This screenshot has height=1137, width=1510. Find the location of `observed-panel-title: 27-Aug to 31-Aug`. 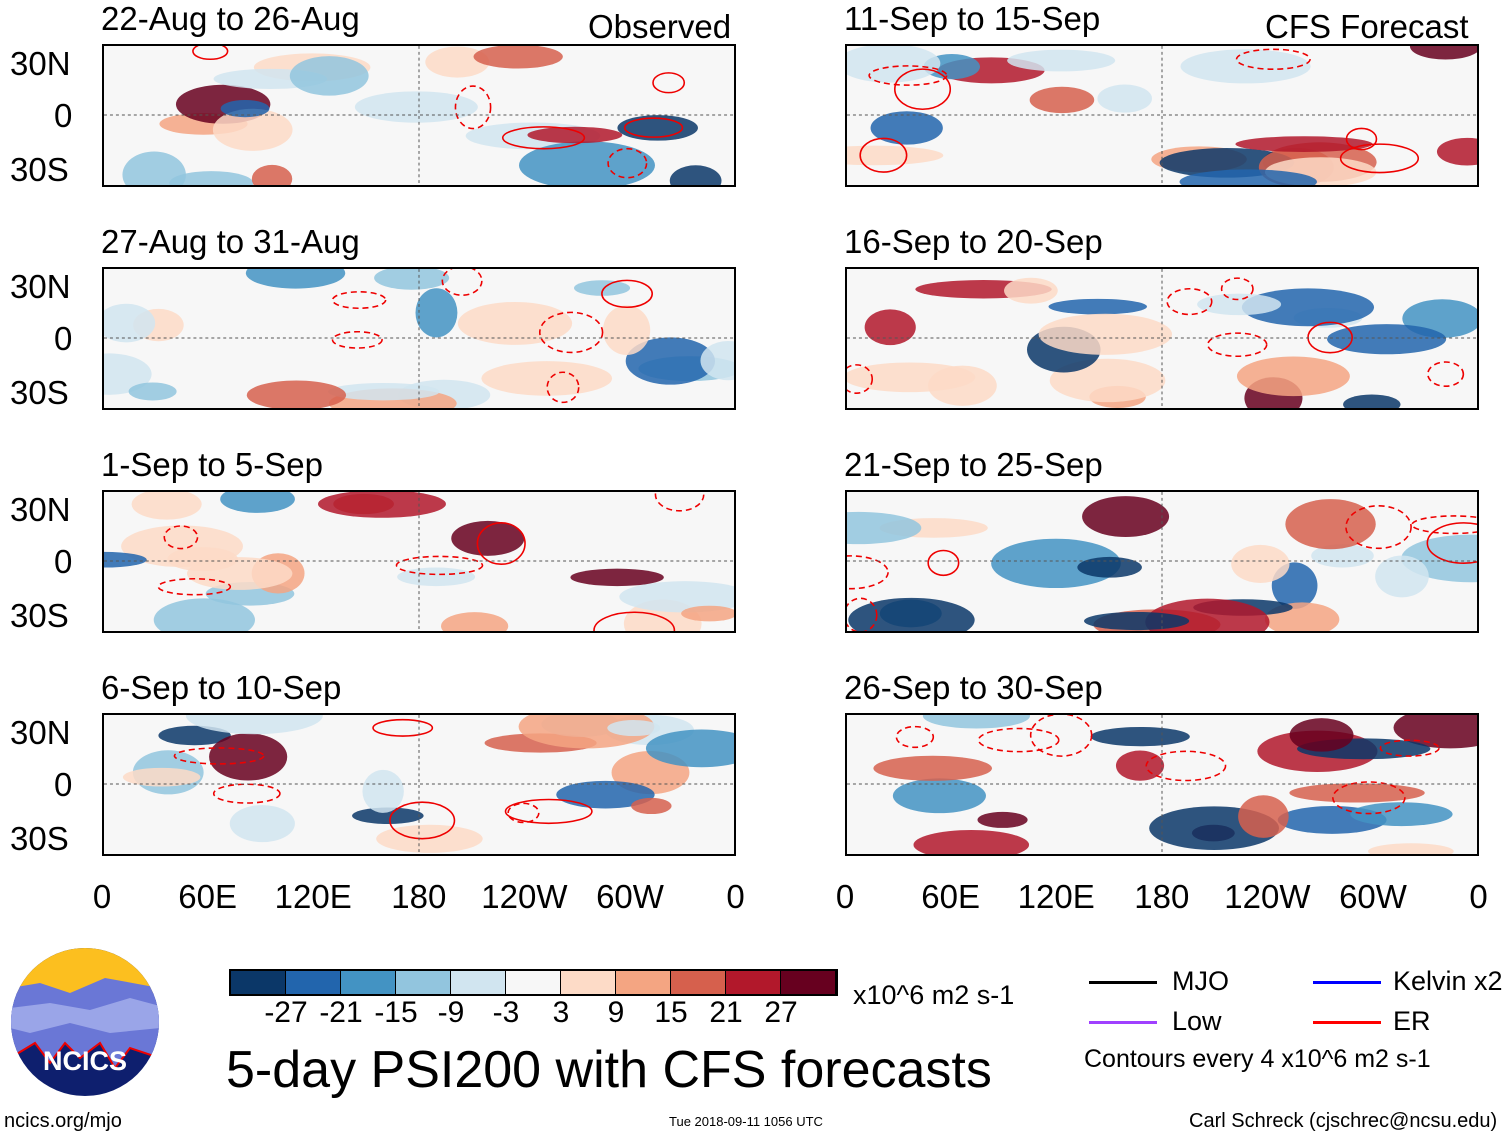

observed-panel-title: 27-Aug to 31-Aug is located at coordinates (230, 241).